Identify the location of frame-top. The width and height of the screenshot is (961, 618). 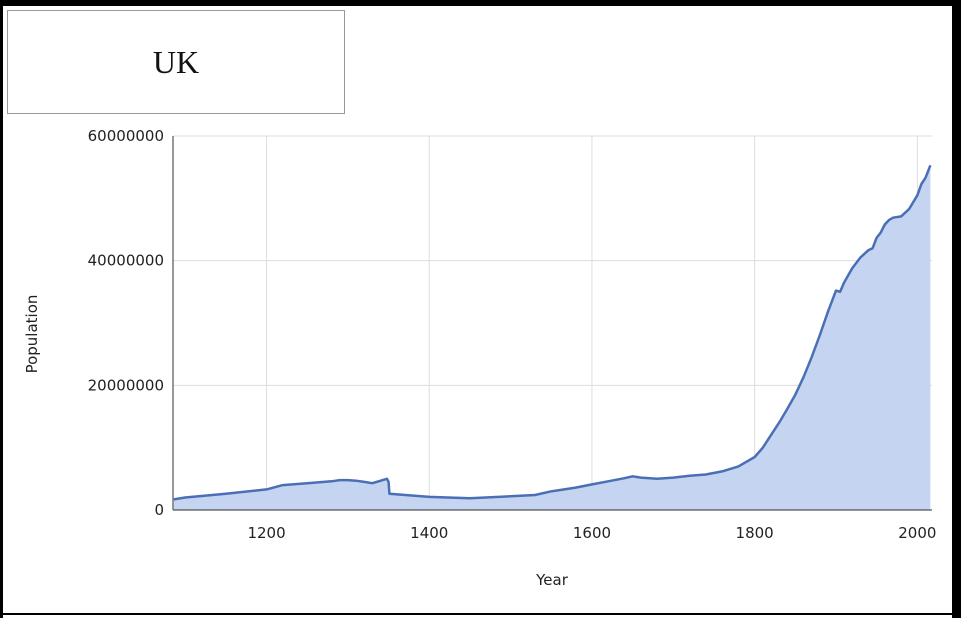
(480, 3).